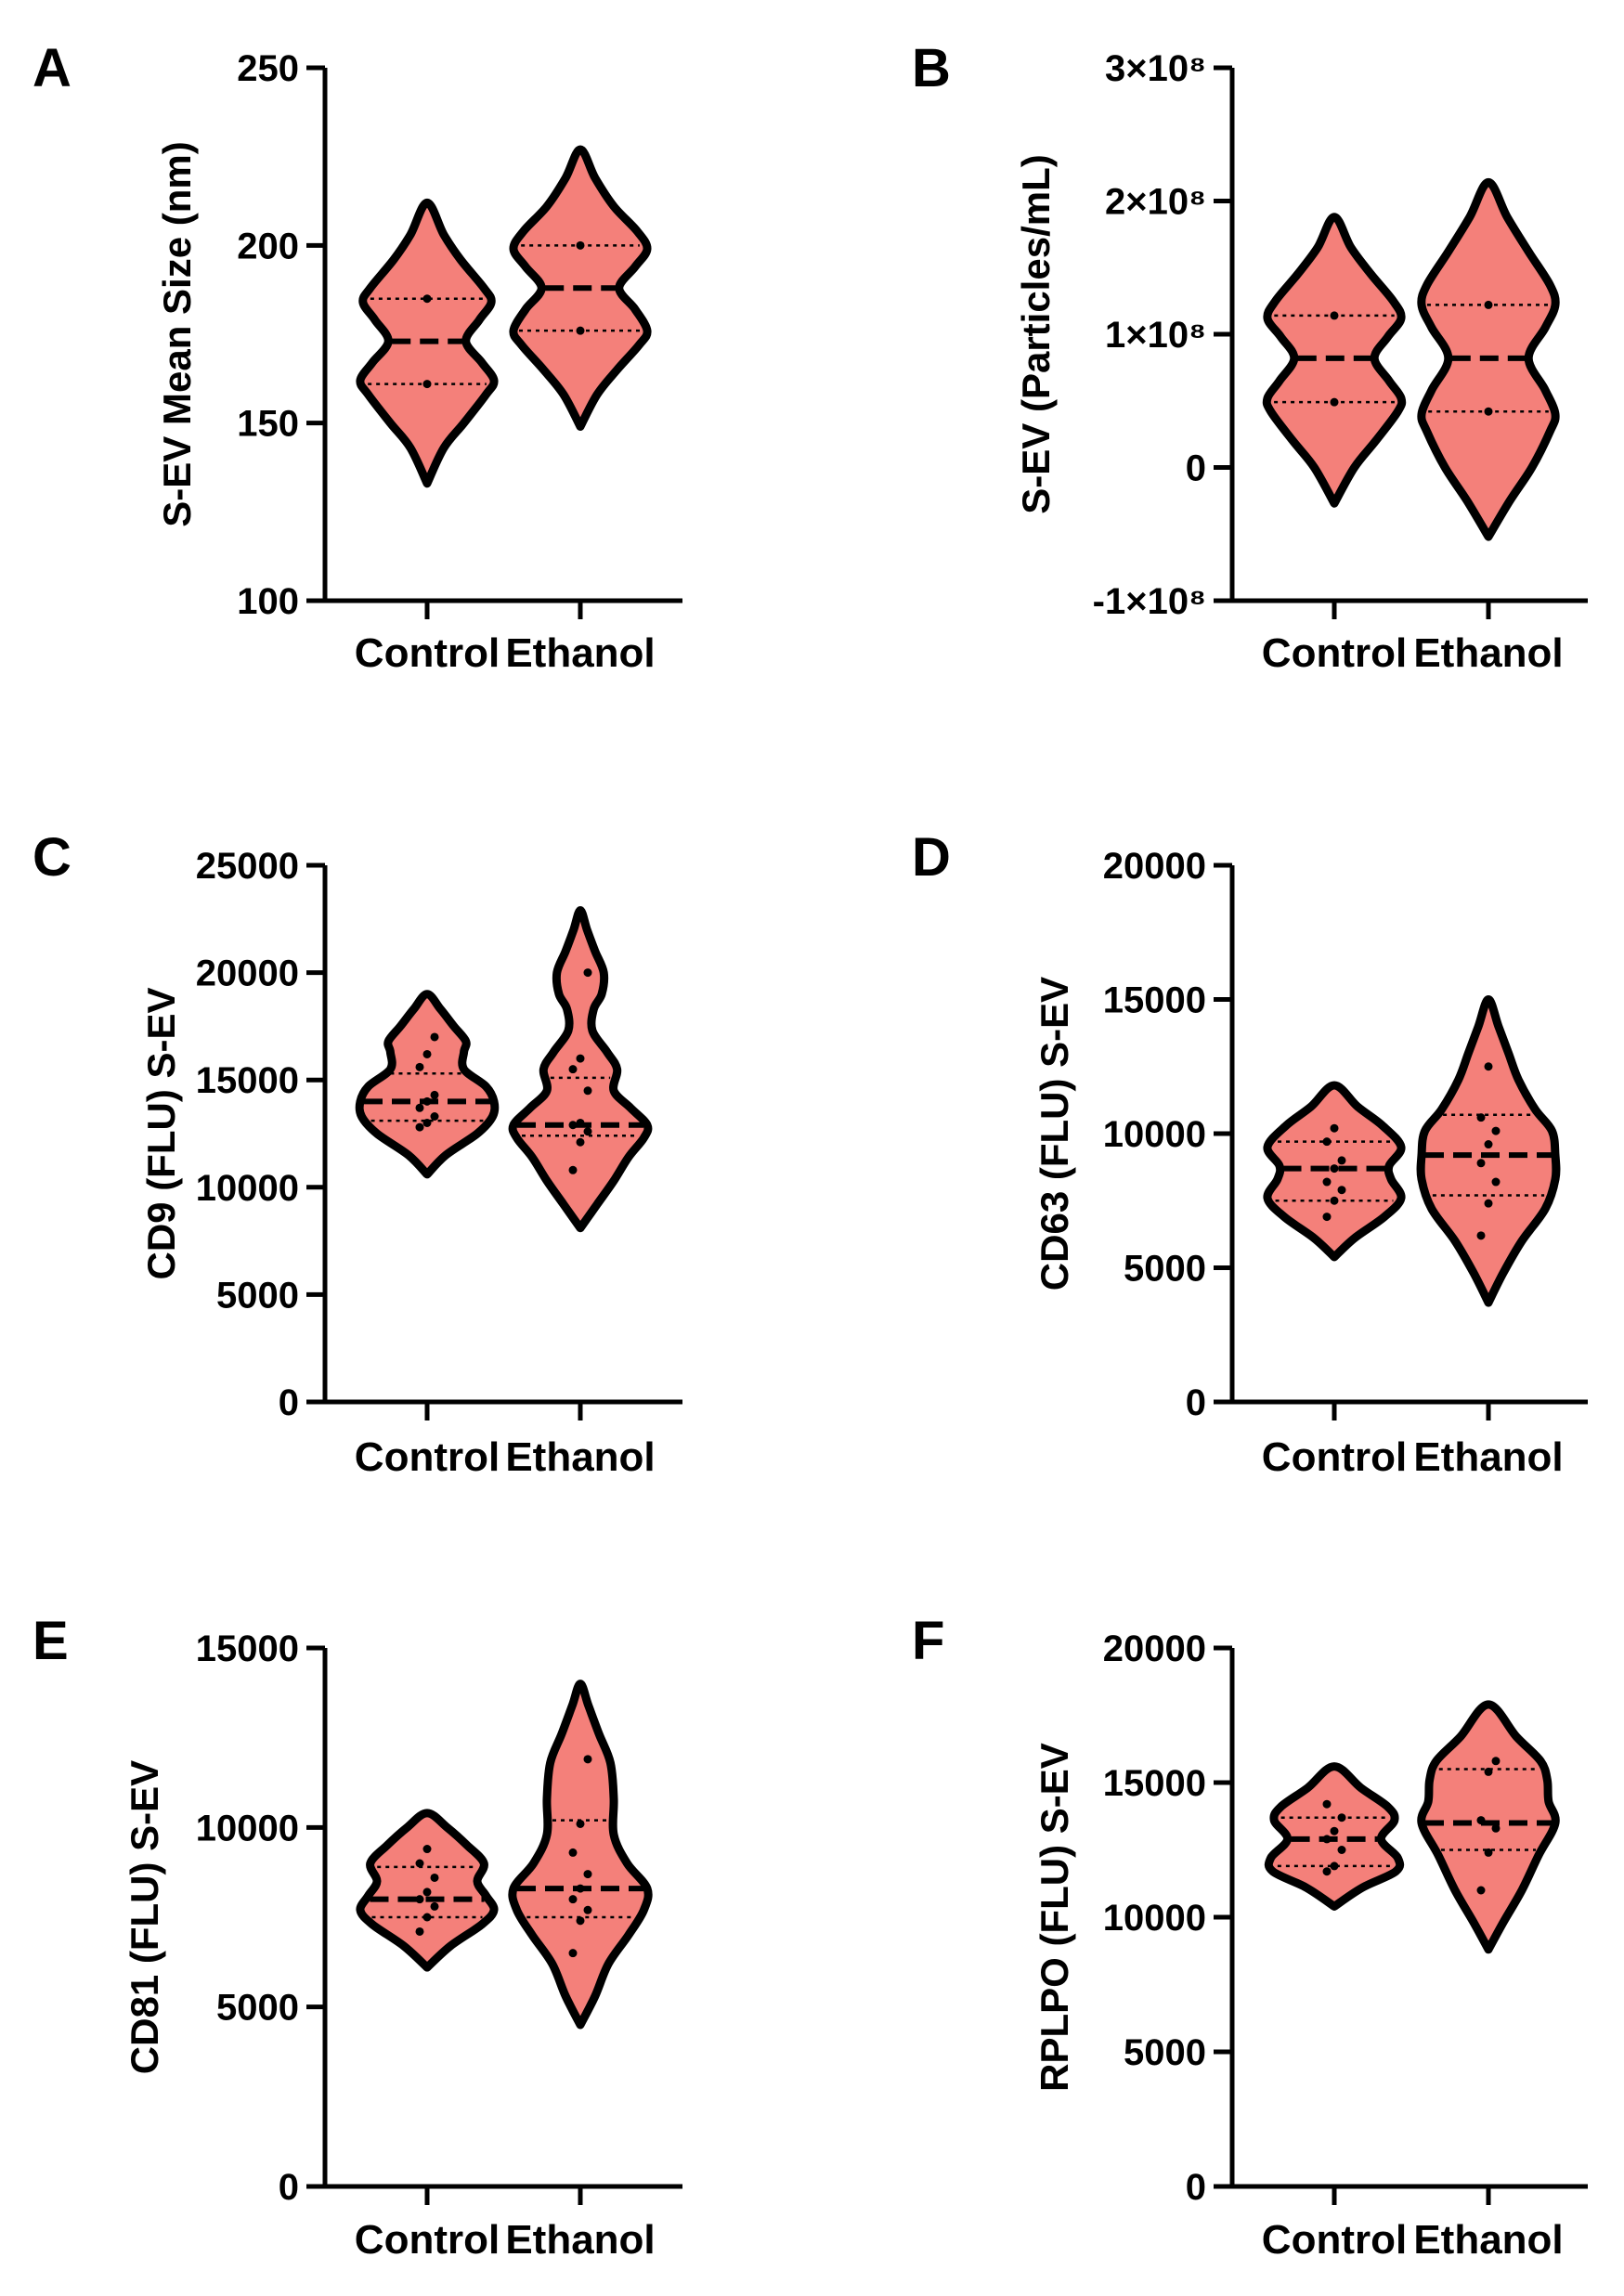  Describe the element at coordinates (1149, 601) in the screenshot. I see `y-tick-label: -1×10⁸` at that location.